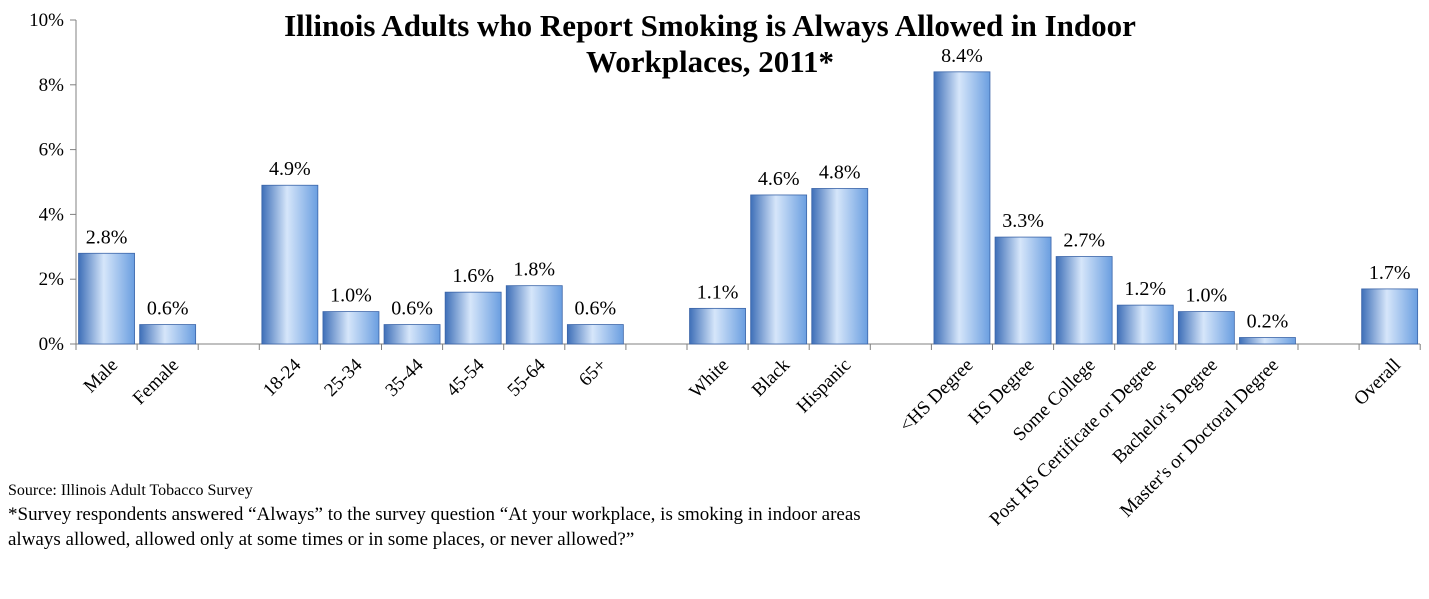 The height and width of the screenshot is (599, 1429). Describe the element at coordinates (1268, 322) in the screenshot. I see `data-label-master-s-or-doctoral-degree: 0.2%` at that location.